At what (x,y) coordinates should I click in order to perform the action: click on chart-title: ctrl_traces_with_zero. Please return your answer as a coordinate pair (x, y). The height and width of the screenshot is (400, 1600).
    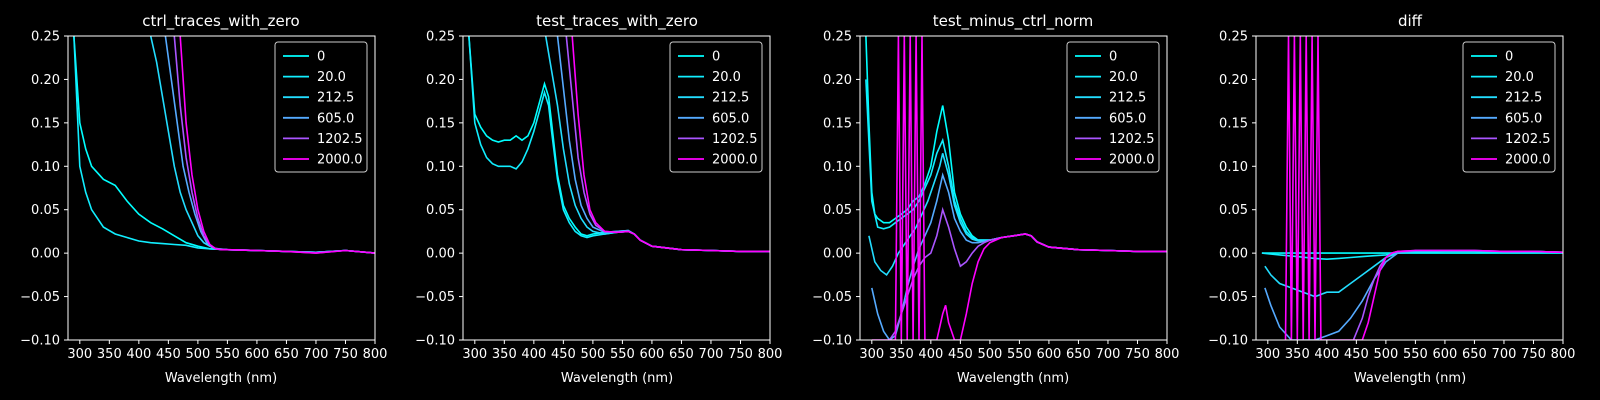
    Looking at the image, I should click on (220, 21).